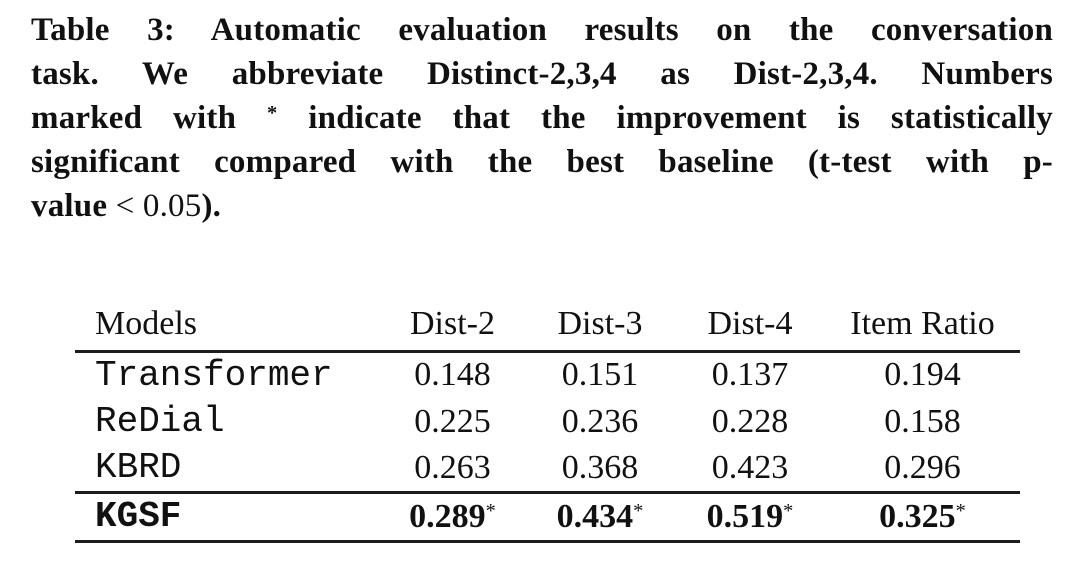 This screenshot has width=1080, height=578. What do you see at coordinates (214, 375) in the screenshot?
I see `model-name-cell: Transformer` at bounding box center [214, 375].